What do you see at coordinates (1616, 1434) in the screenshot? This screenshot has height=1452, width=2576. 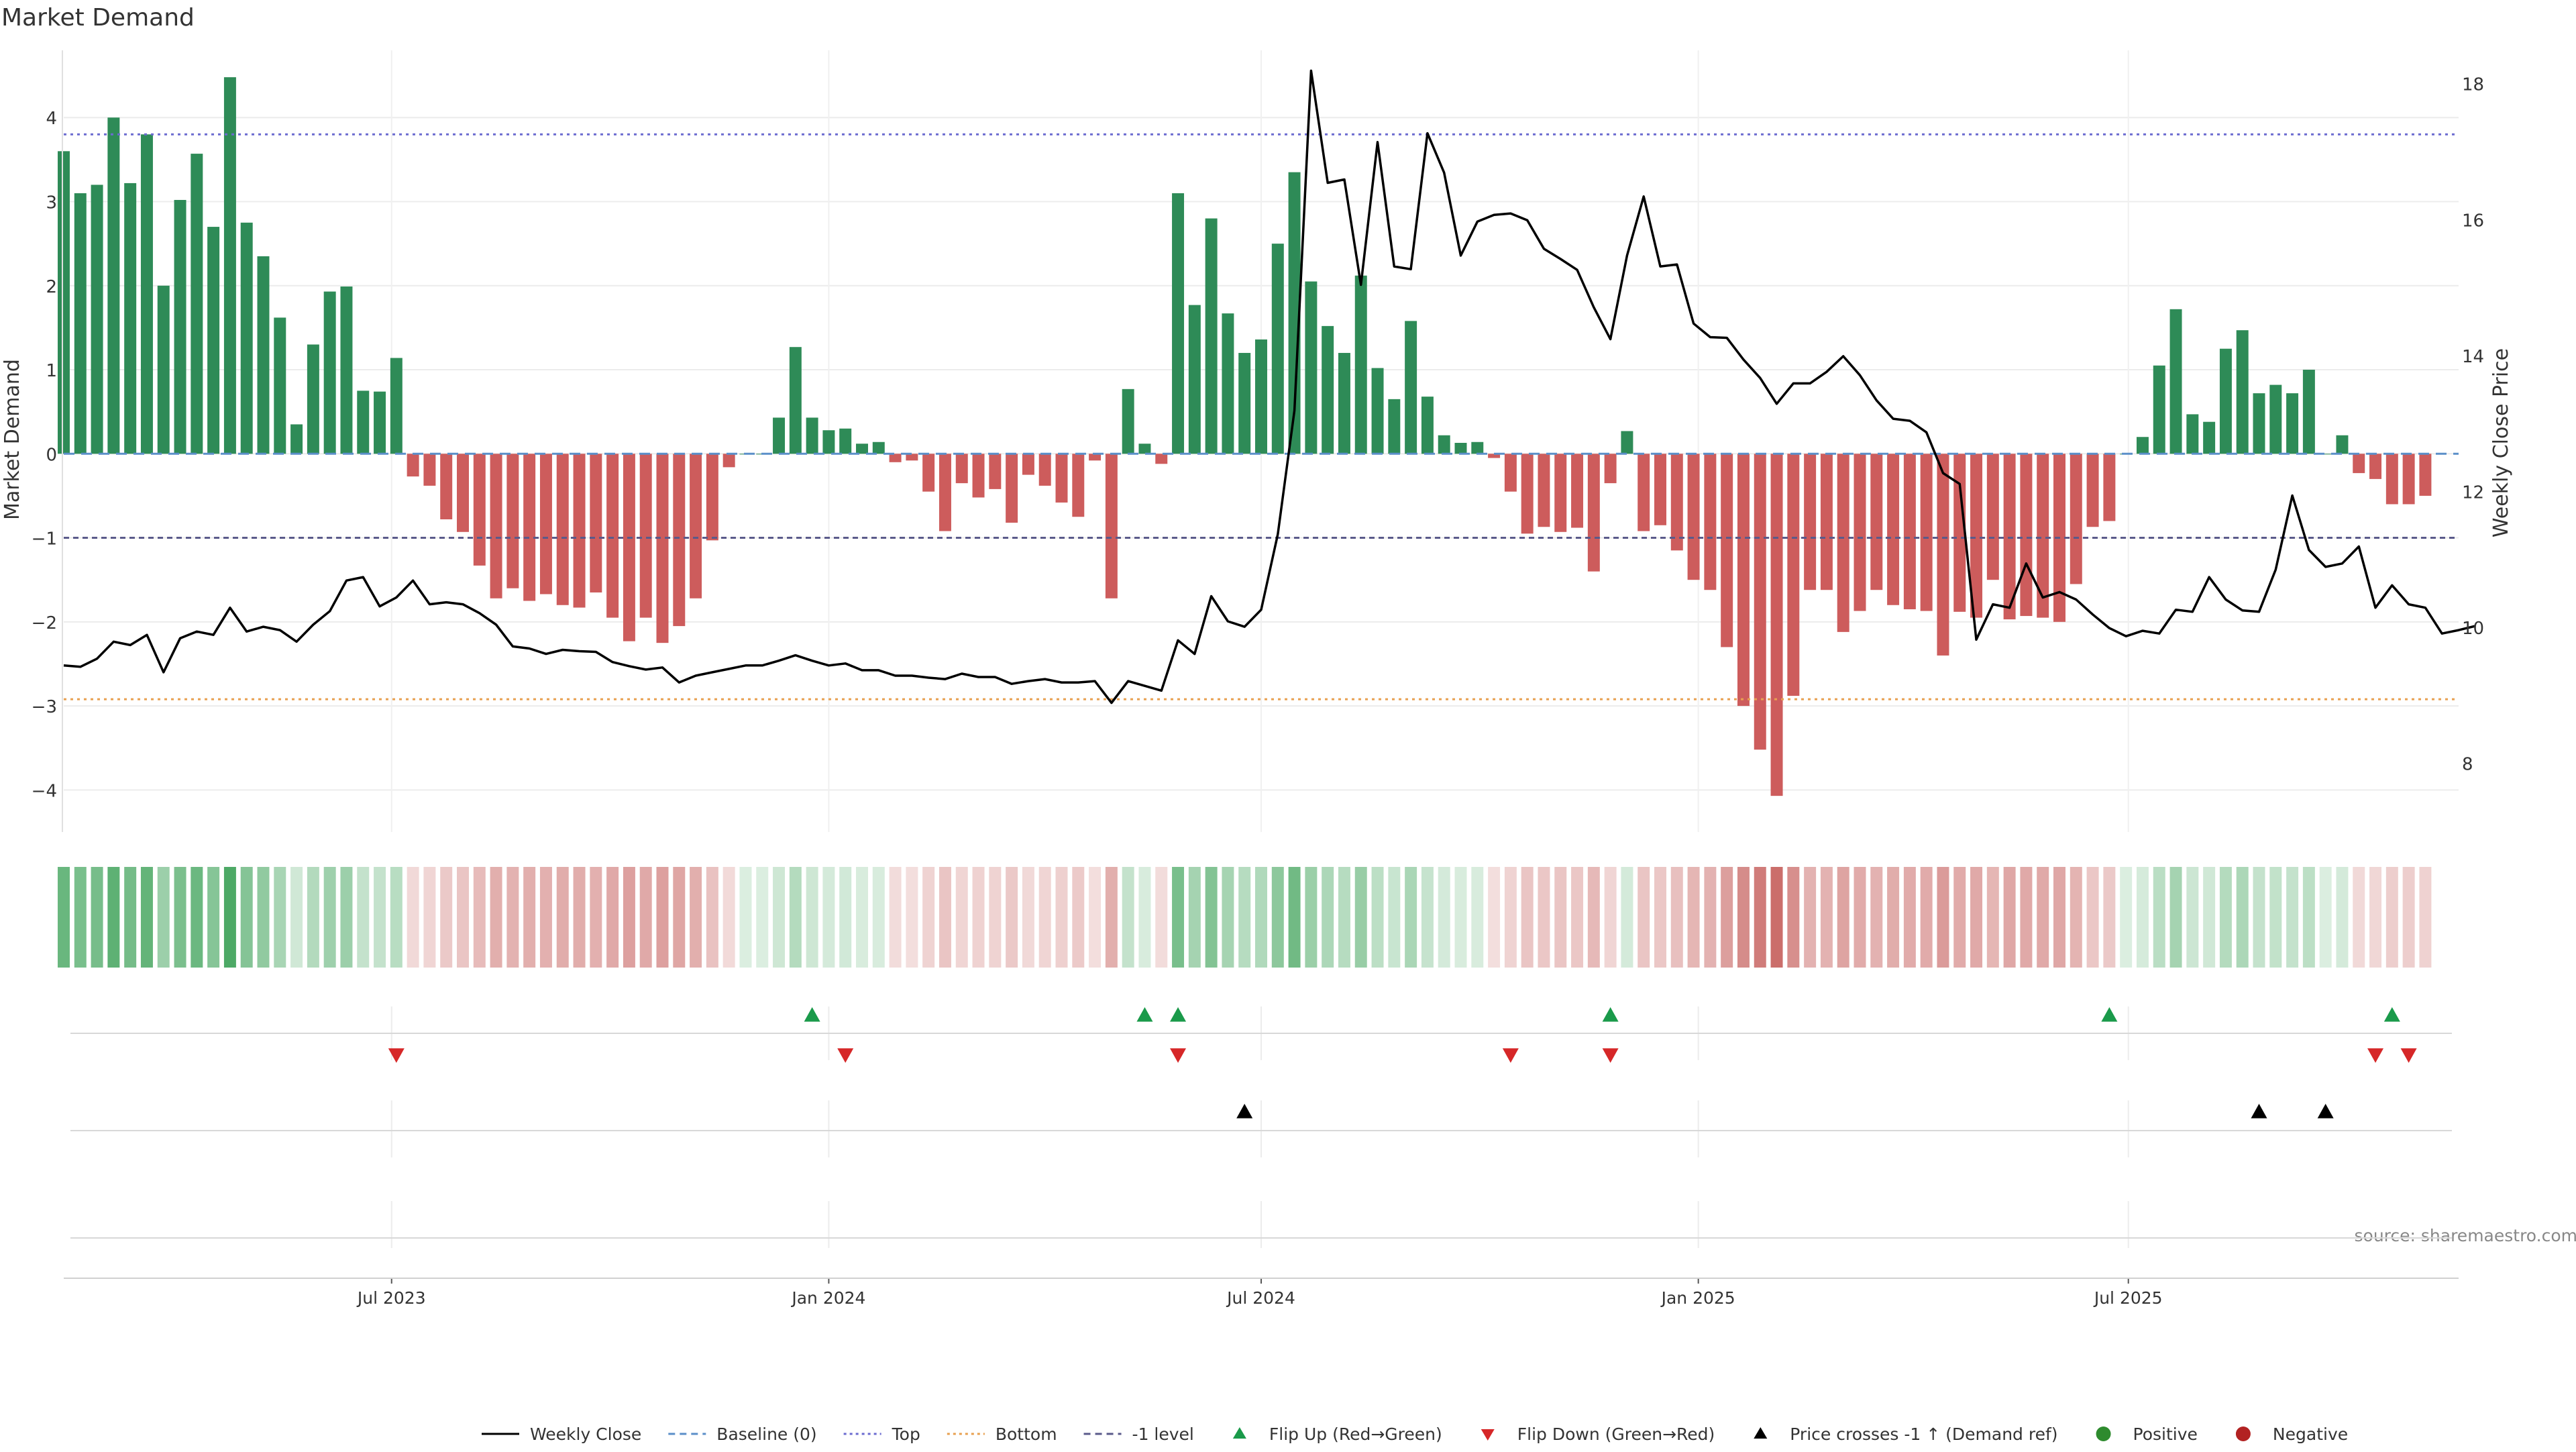 I see `legend-label: Flip Down (Green→Red)` at bounding box center [1616, 1434].